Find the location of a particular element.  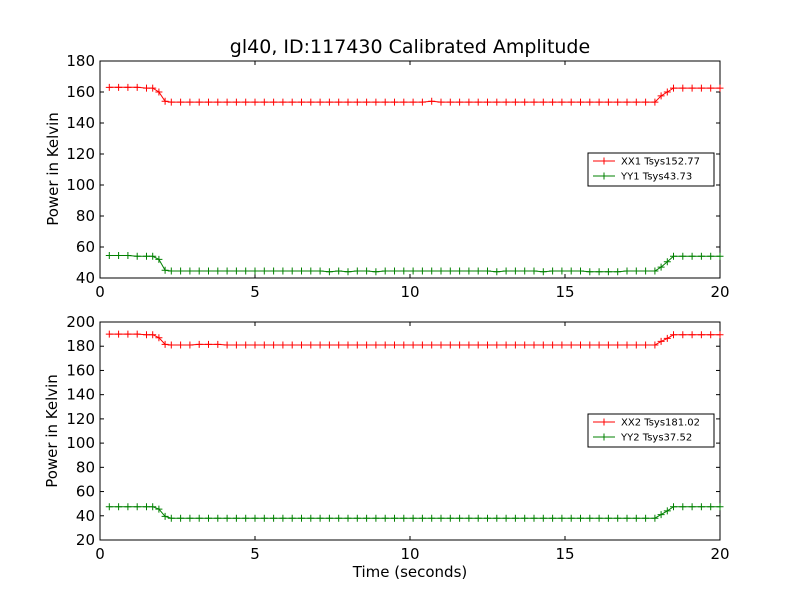

y-tick-label: 140 is located at coordinates (80, 395).